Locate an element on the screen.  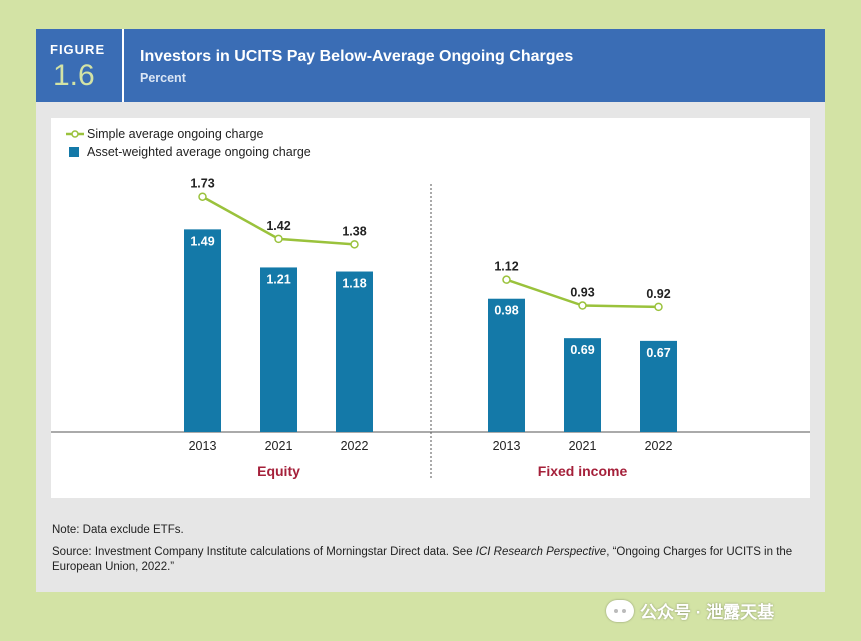
group-label-1: Fixed income is located at coordinates (583, 471).